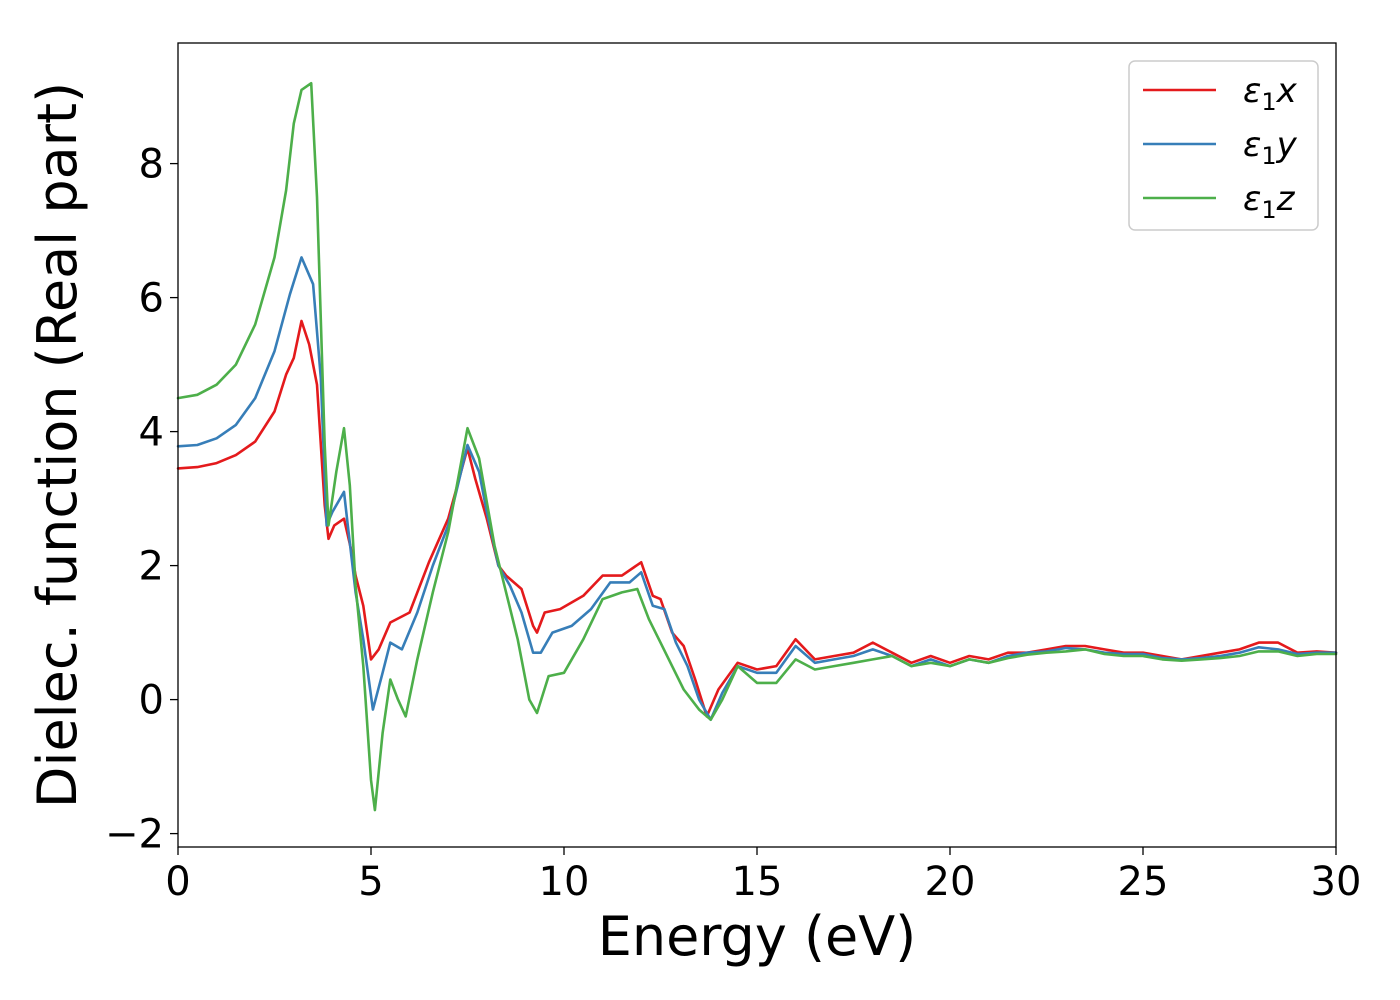  I want to click on y-tick-label: 4, so click(151, 433).